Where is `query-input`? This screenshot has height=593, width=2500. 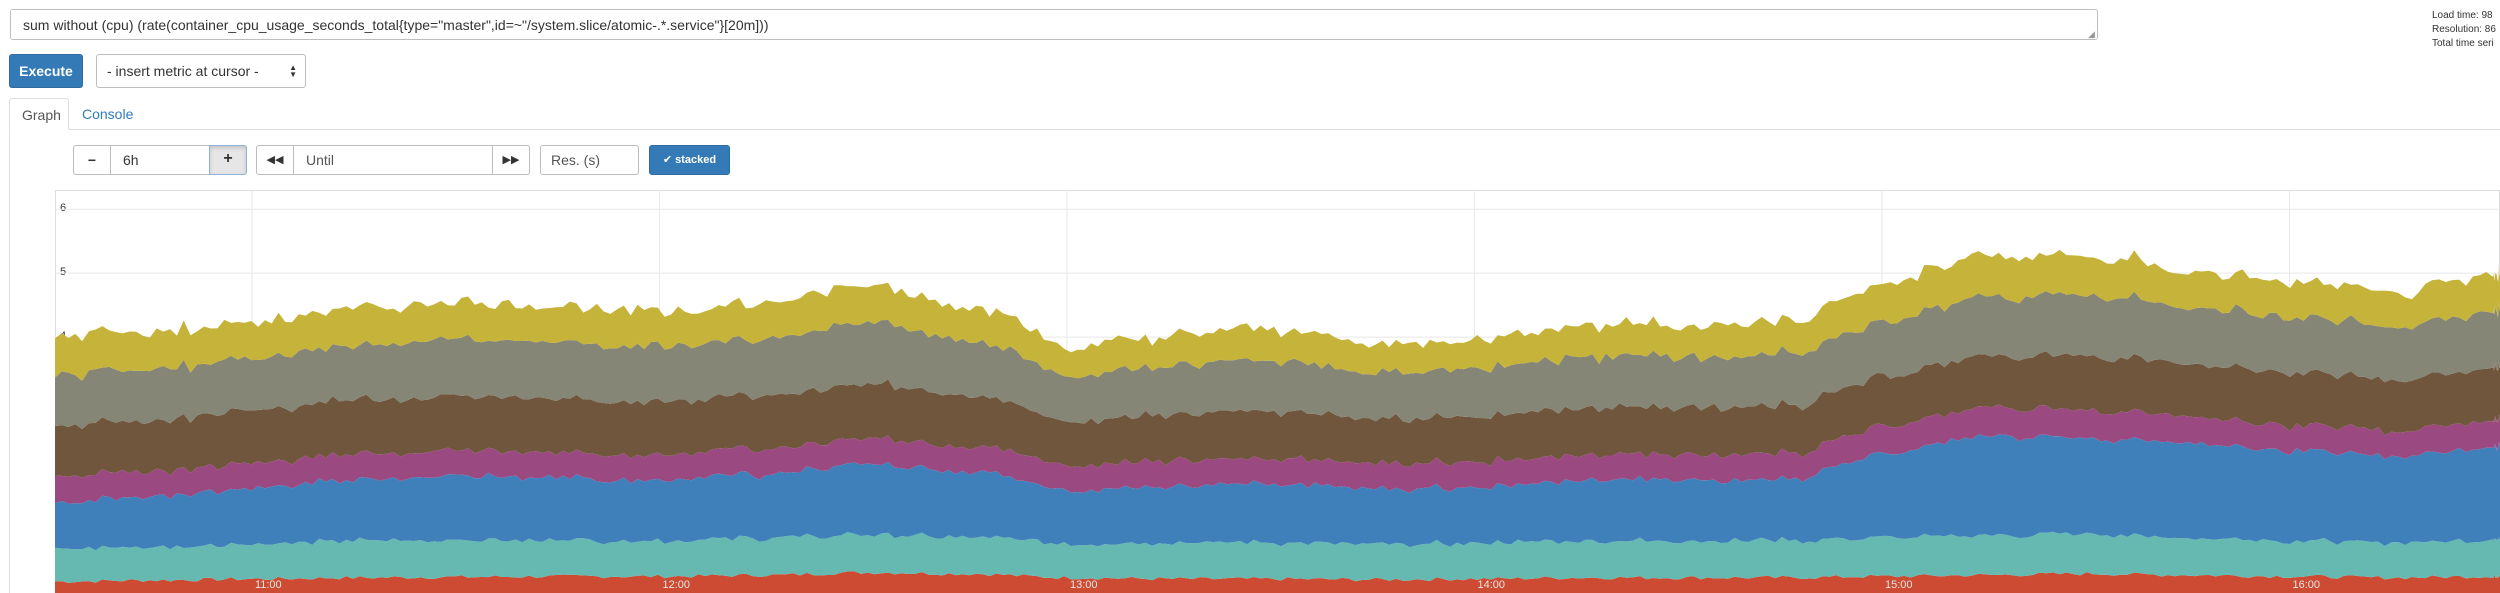
query-input is located at coordinates (1054, 24).